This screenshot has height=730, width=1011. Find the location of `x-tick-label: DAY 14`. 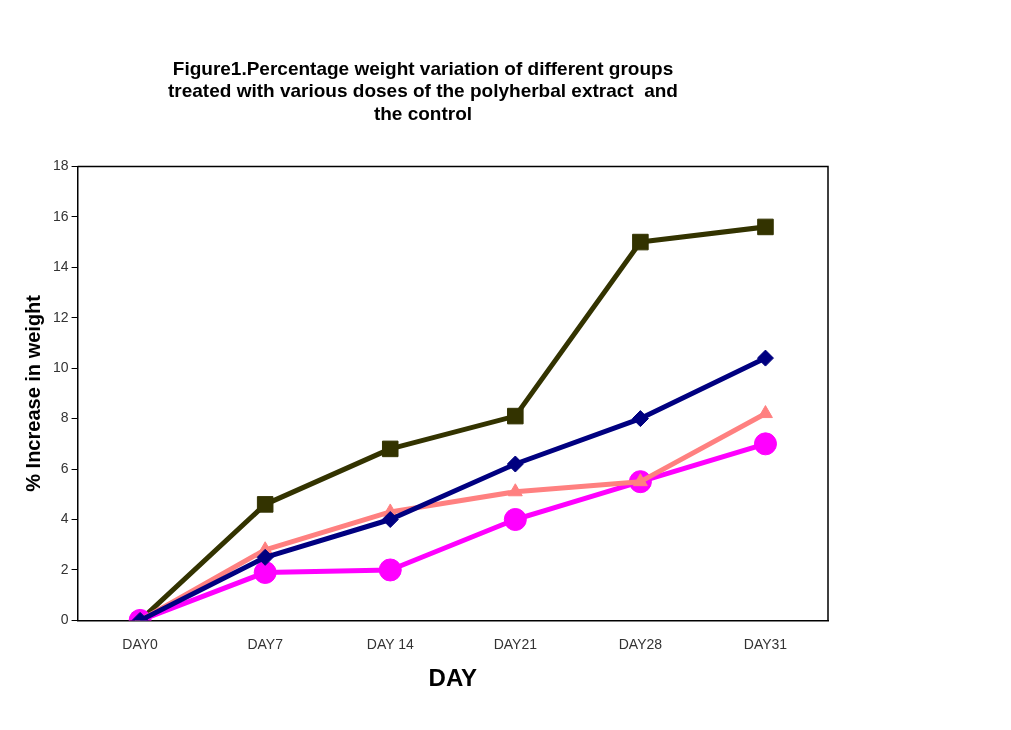

x-tick-label: DAY 14 is located at coordinates (390, 643).